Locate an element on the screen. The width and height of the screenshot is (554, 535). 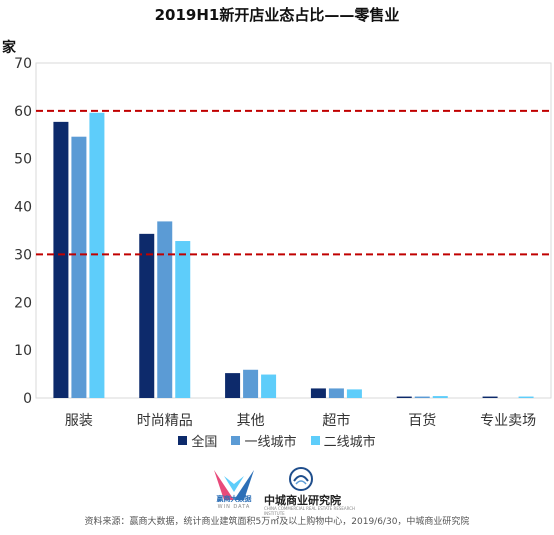
y-tick-label: 20 is located at coordinates (23, 303).